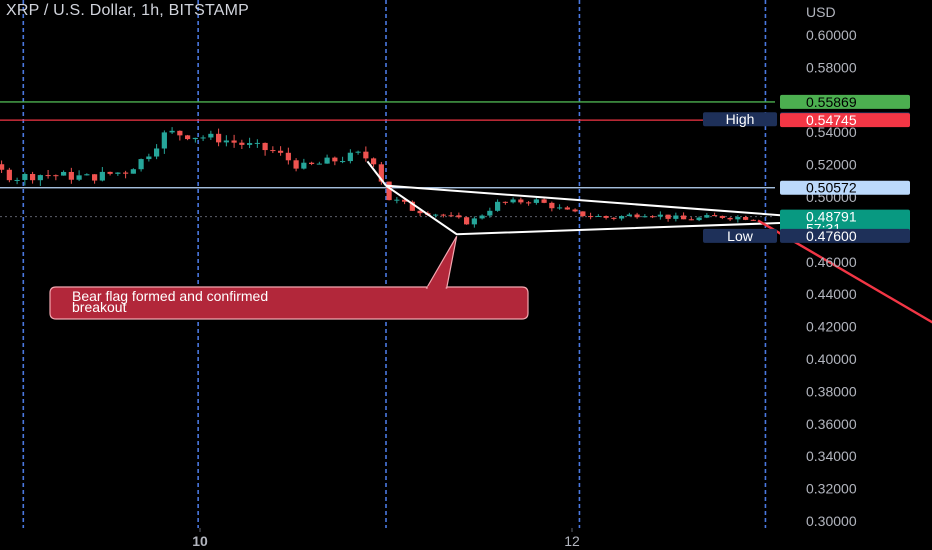  I want to click on y-tick-label: 0.40000, so click(831, 359).